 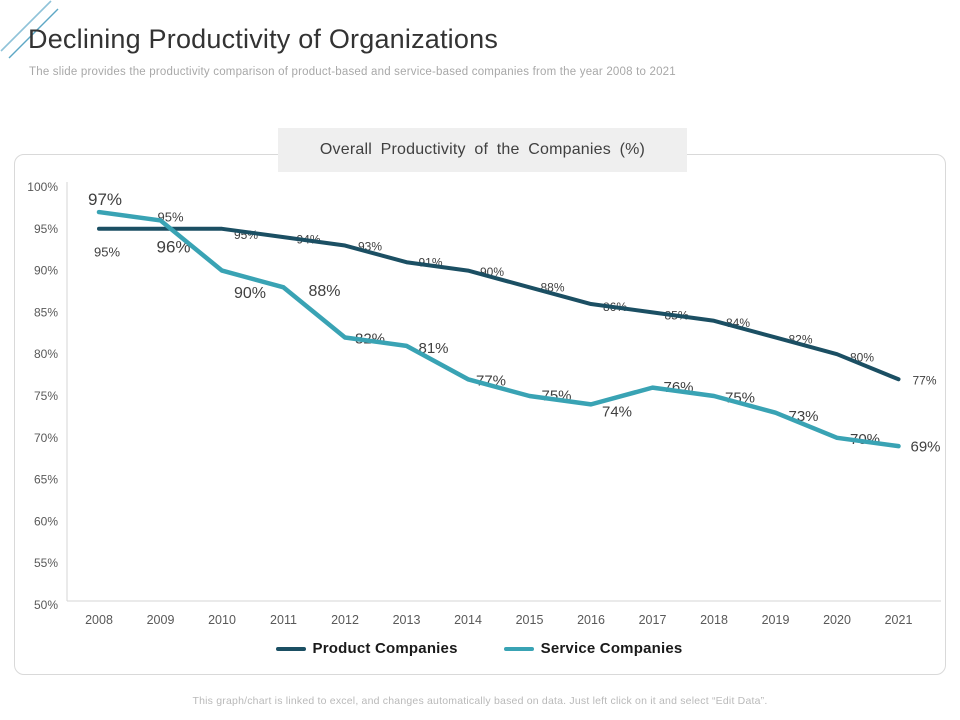 What do you see at coordinates (99, 620) in the screenshot?
I see `x-tick-label: 2008` at bounding box center [99, 620].